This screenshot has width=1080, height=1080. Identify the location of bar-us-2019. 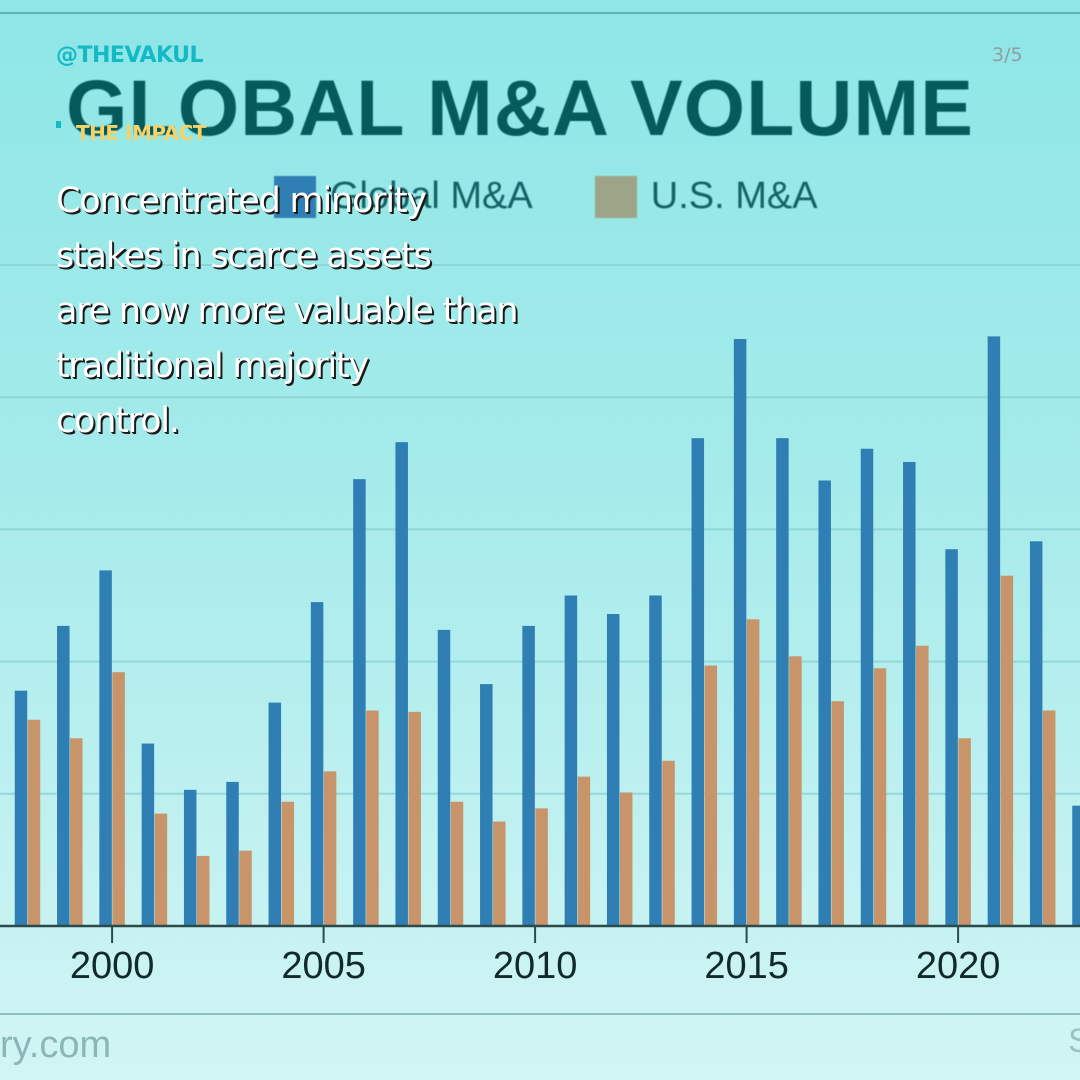
(922, 785).